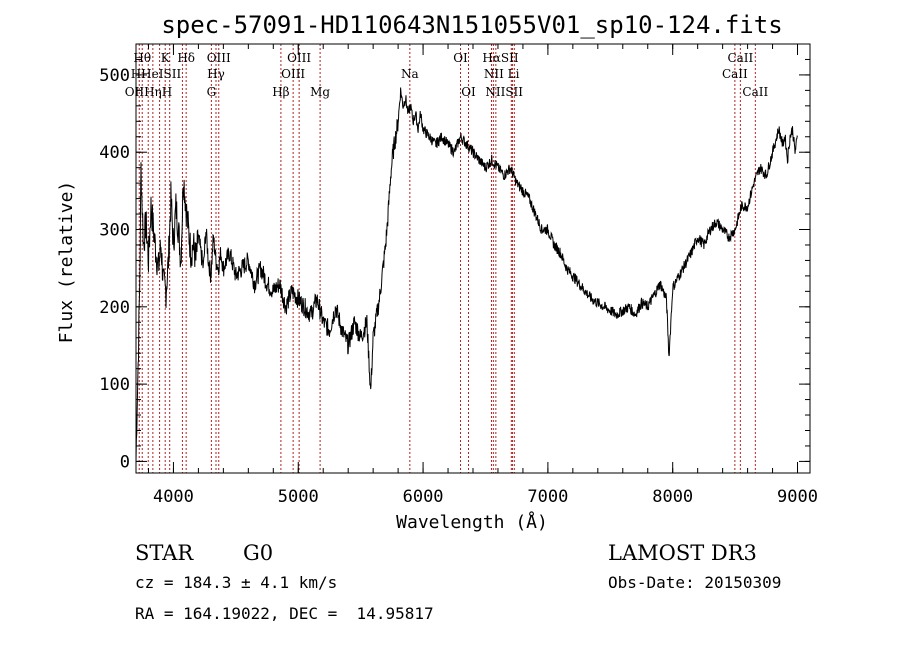 This screenshot has width=900, height=649. I want to click on x-tick-label: 4000, so click(173, 497).